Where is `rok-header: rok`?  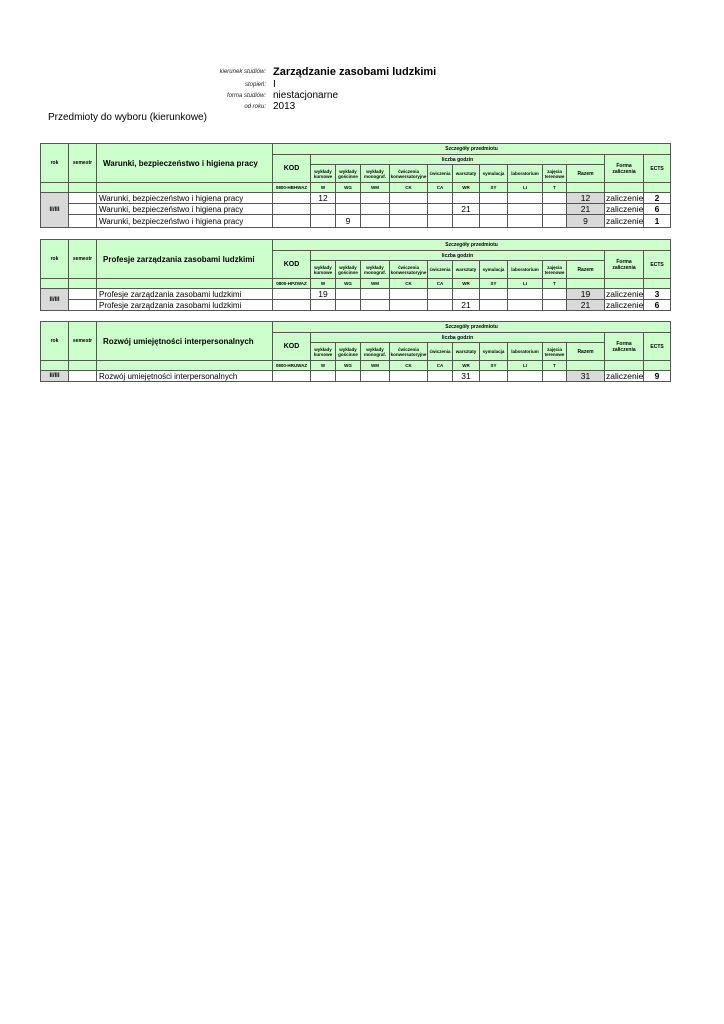
rok-header: rok is located at coordinates (54, 163).